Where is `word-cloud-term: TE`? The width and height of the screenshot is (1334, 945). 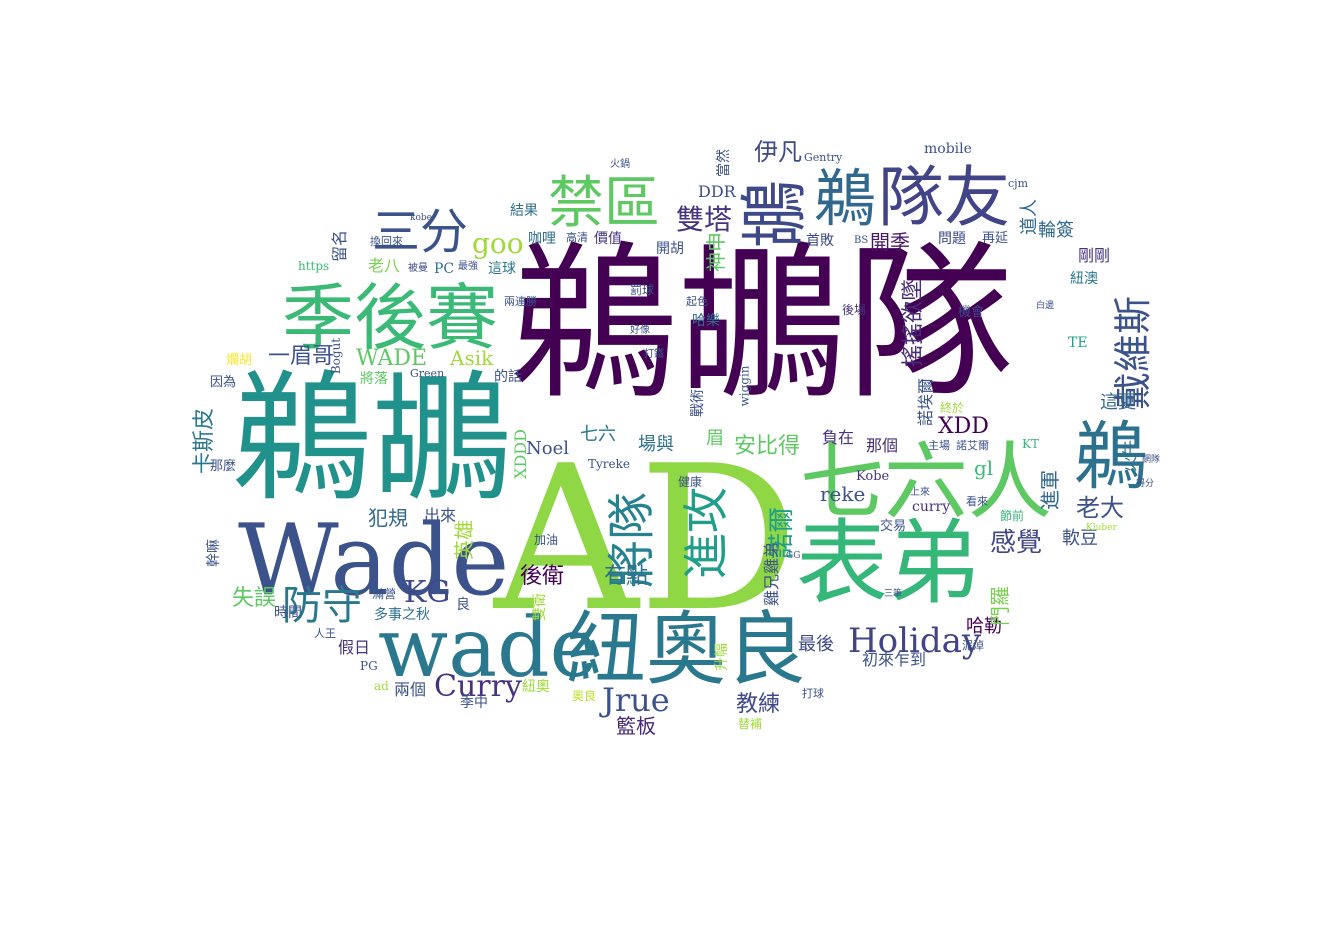 word-cloud-term: TE is located at coordinates (1078, 343).